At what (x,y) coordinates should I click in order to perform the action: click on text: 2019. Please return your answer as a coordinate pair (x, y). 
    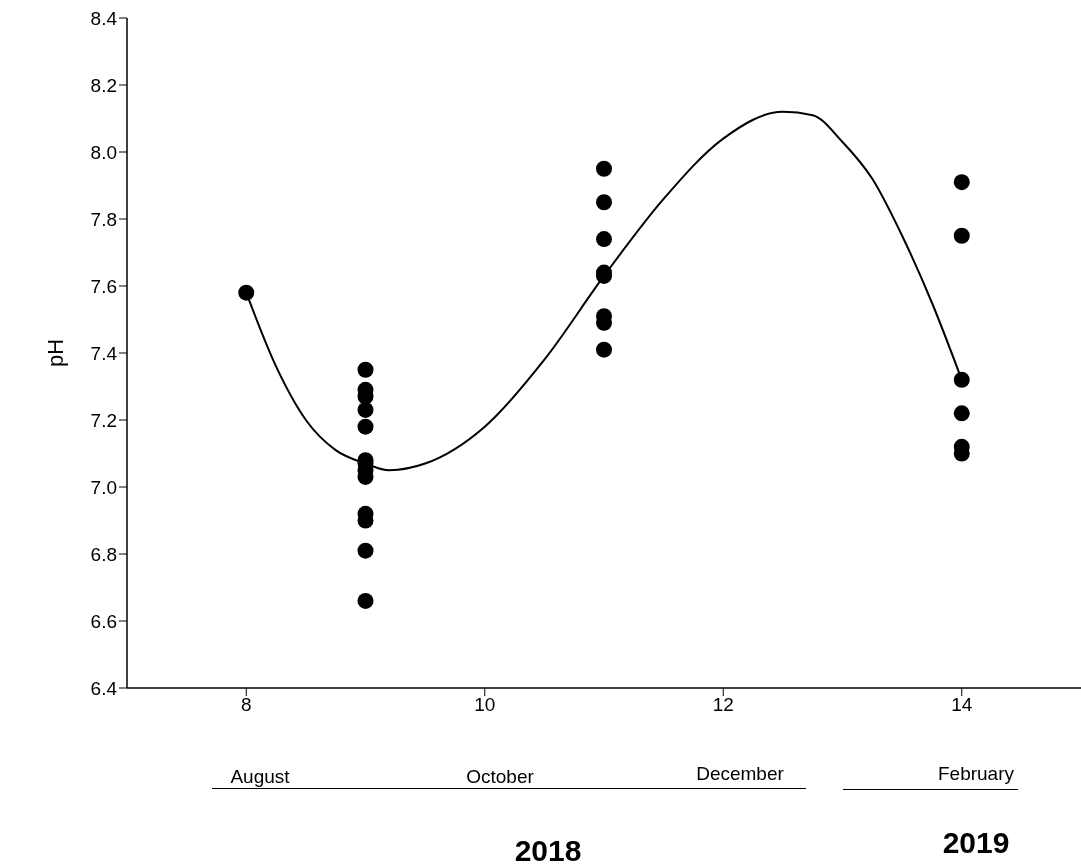
    Looking at the image, I should click on (976, 843).